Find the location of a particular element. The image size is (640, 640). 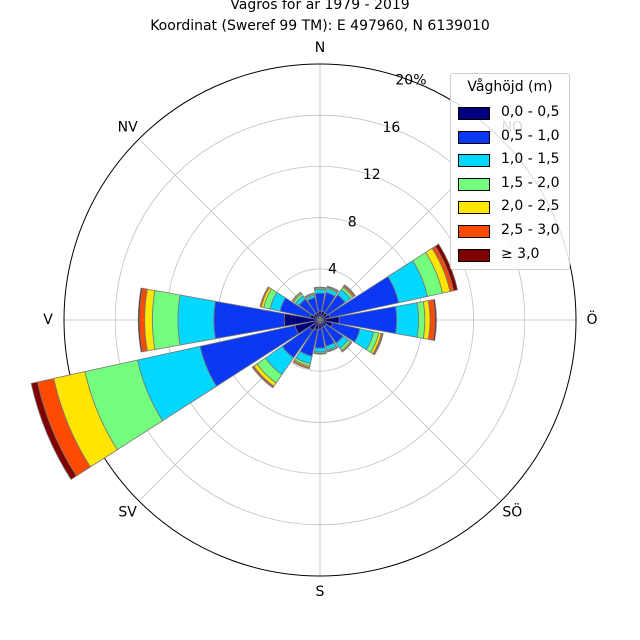

direction-label: SÖ is located at coordinates (512, 511).